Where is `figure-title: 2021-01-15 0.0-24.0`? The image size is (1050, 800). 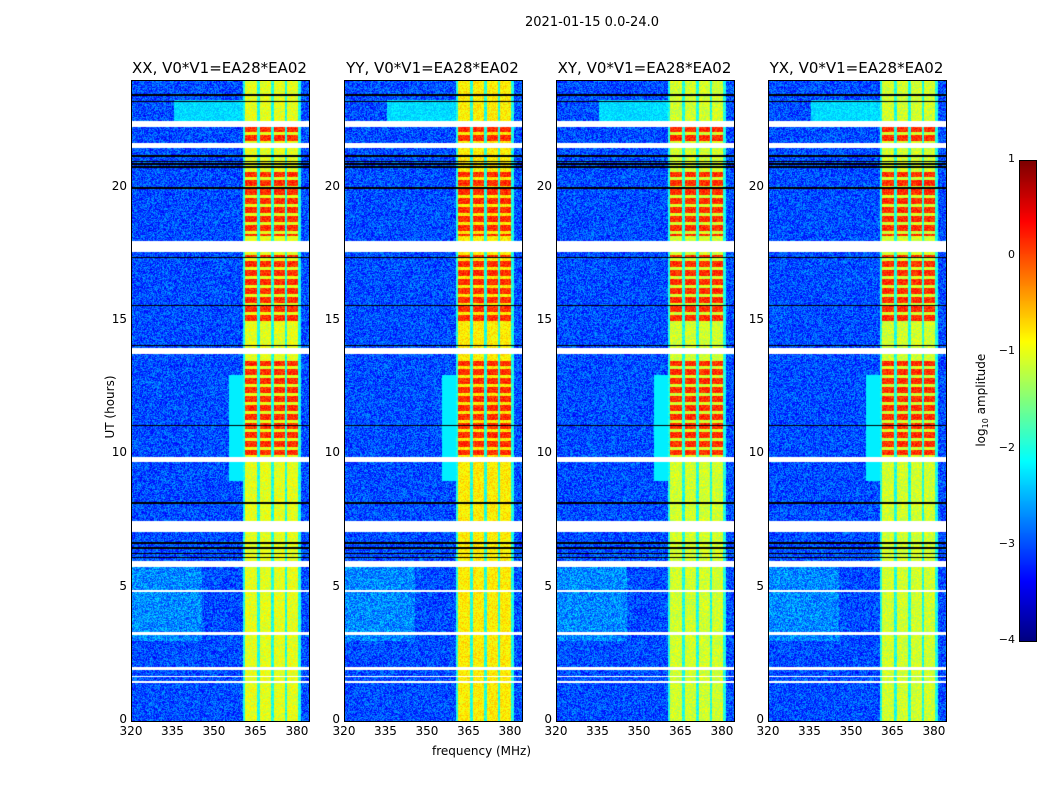
figure-title: 2021-01-15 0.0-24.0 is located at coordinates (592, 22).